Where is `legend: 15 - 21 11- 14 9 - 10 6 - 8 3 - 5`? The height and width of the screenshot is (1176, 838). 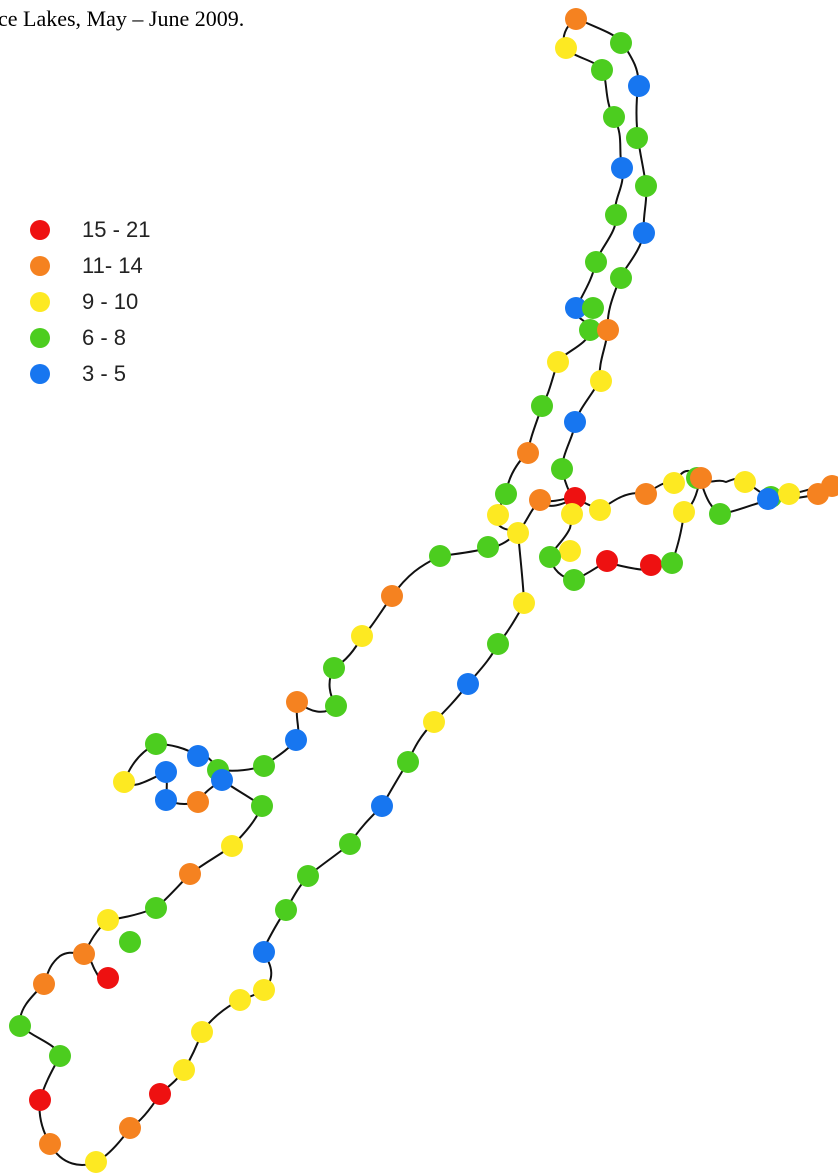
legend: 15 - 21 11- 14 9 - 10 6 - 8 3 - 5 is located at coordinates (90, 302).